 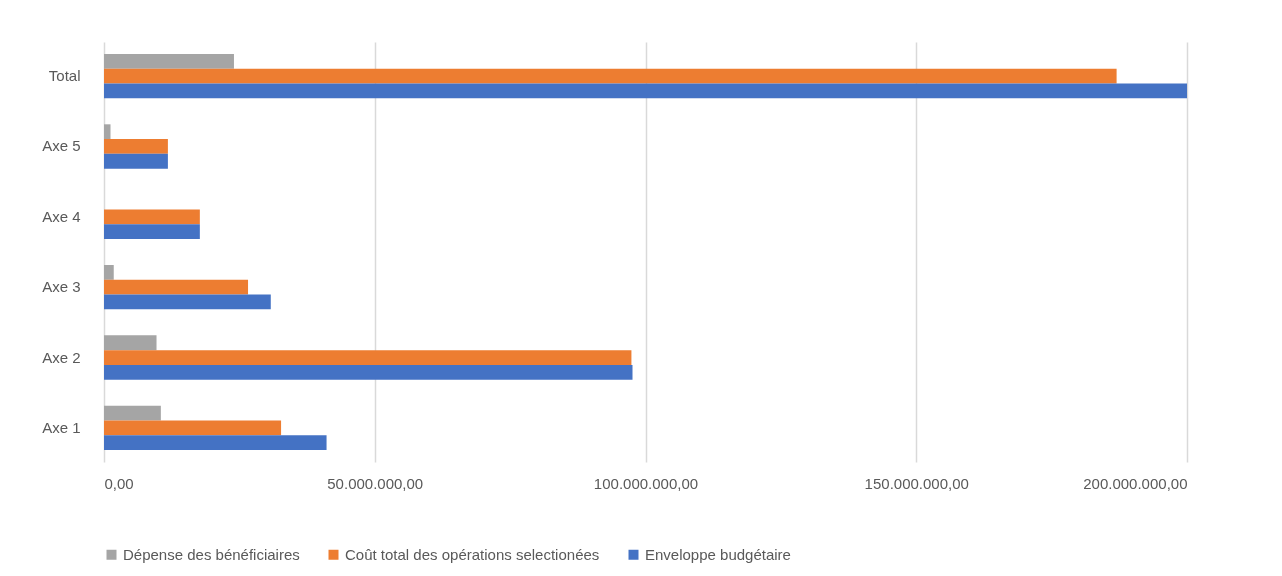 I want to click on x-tick-label: 50.000.000,00, so click(x=375, y=483).